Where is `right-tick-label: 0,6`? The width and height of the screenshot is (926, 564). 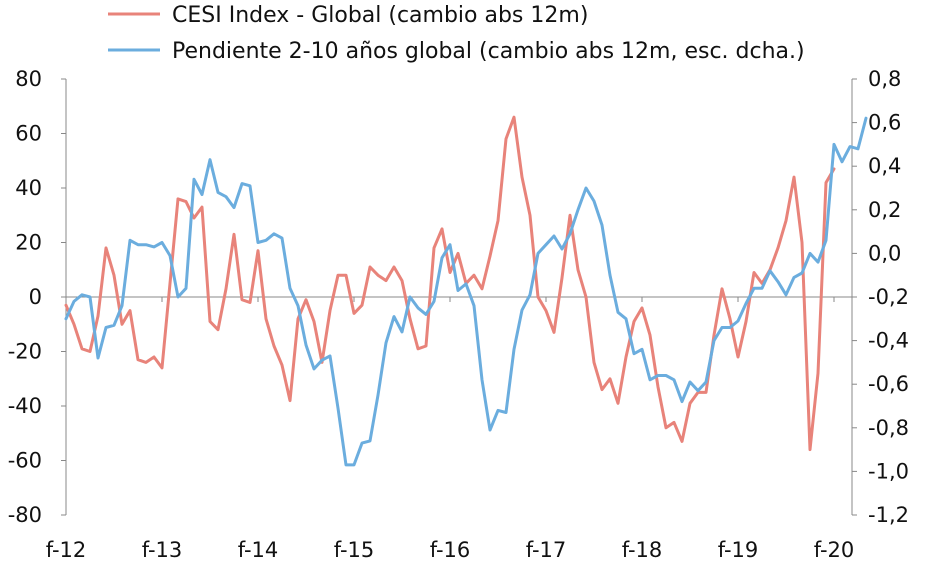
right-tick-label: 0,6 is located at coordinates (884, 123).